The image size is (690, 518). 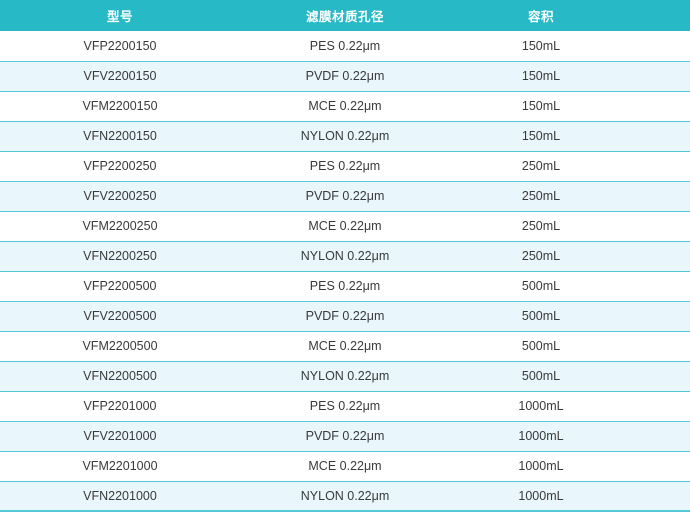 I want to click on table-row: VFN2200250 NYLON 0.22μm 250mL, so click(x=345, y=256).